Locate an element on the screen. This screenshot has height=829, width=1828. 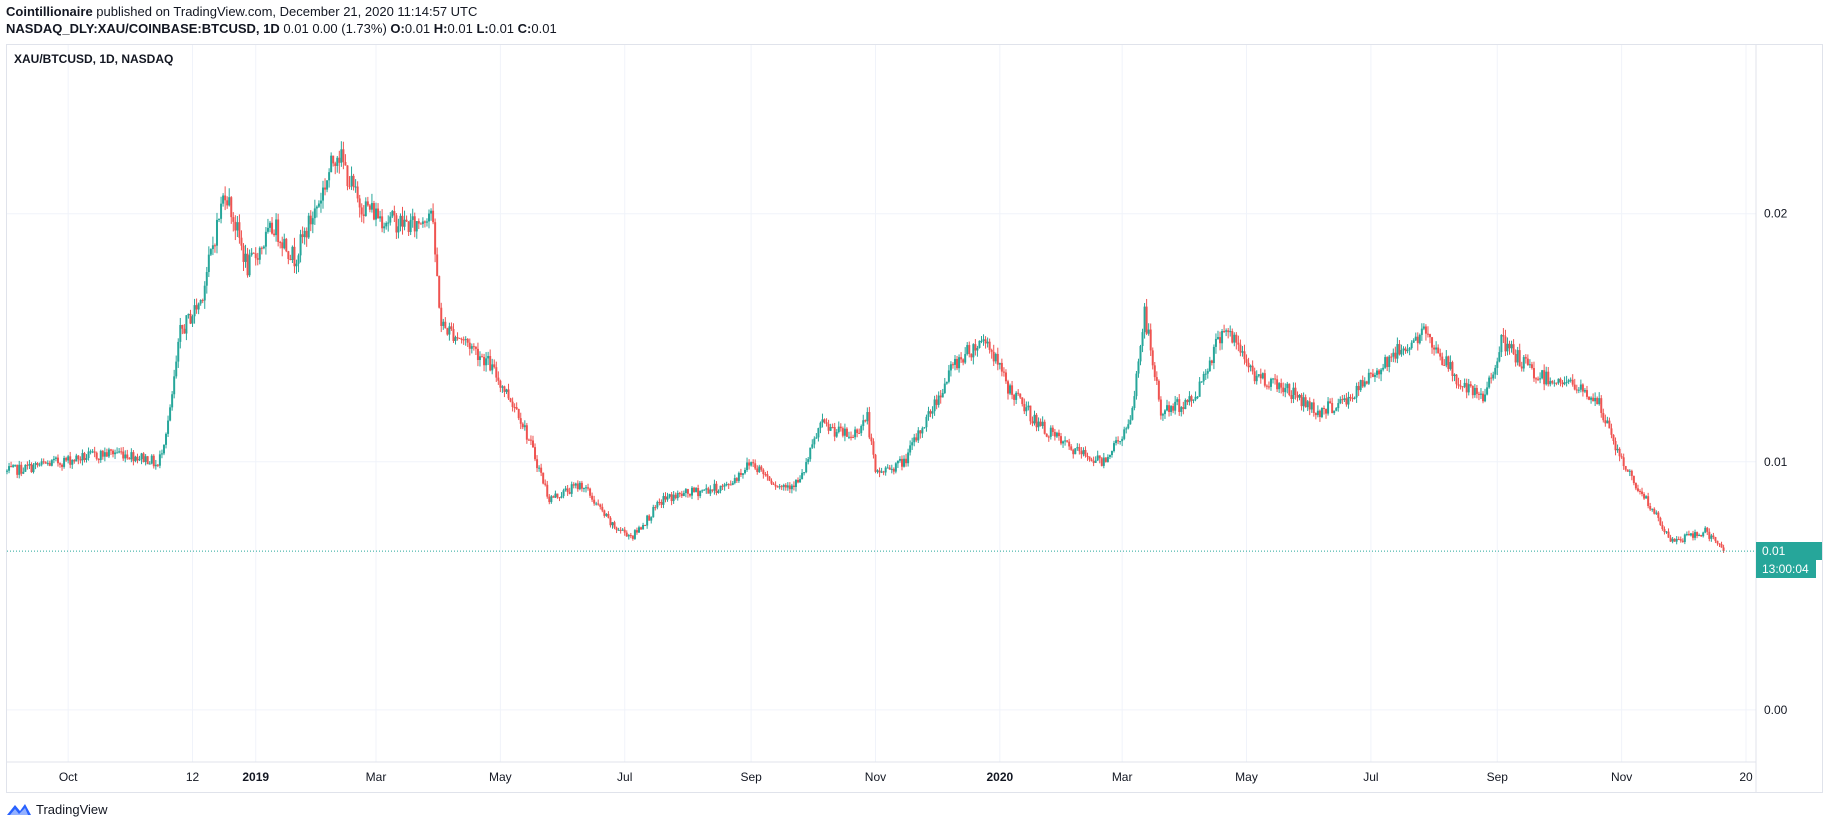
author-name: Cointillionaire is located at coordinates (49, 11).